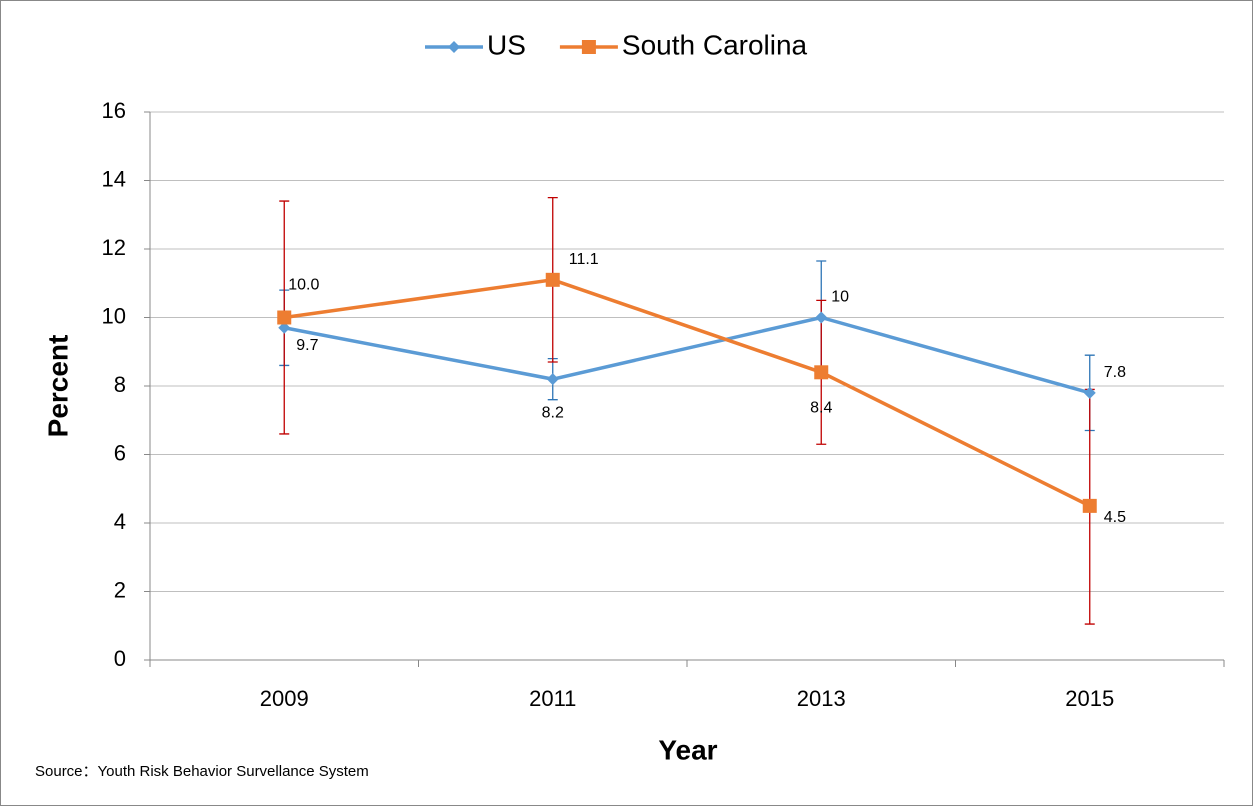  I want to click on y-tick-label: 0, so click(120, 658).